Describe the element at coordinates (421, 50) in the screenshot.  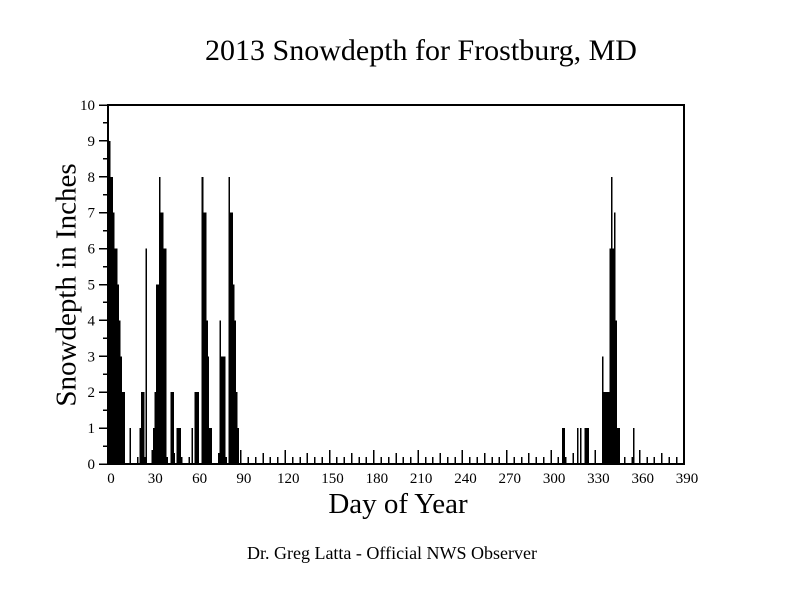
I see `chart-title: 2013 Snowdepth for Frostburg, MD` at that location.